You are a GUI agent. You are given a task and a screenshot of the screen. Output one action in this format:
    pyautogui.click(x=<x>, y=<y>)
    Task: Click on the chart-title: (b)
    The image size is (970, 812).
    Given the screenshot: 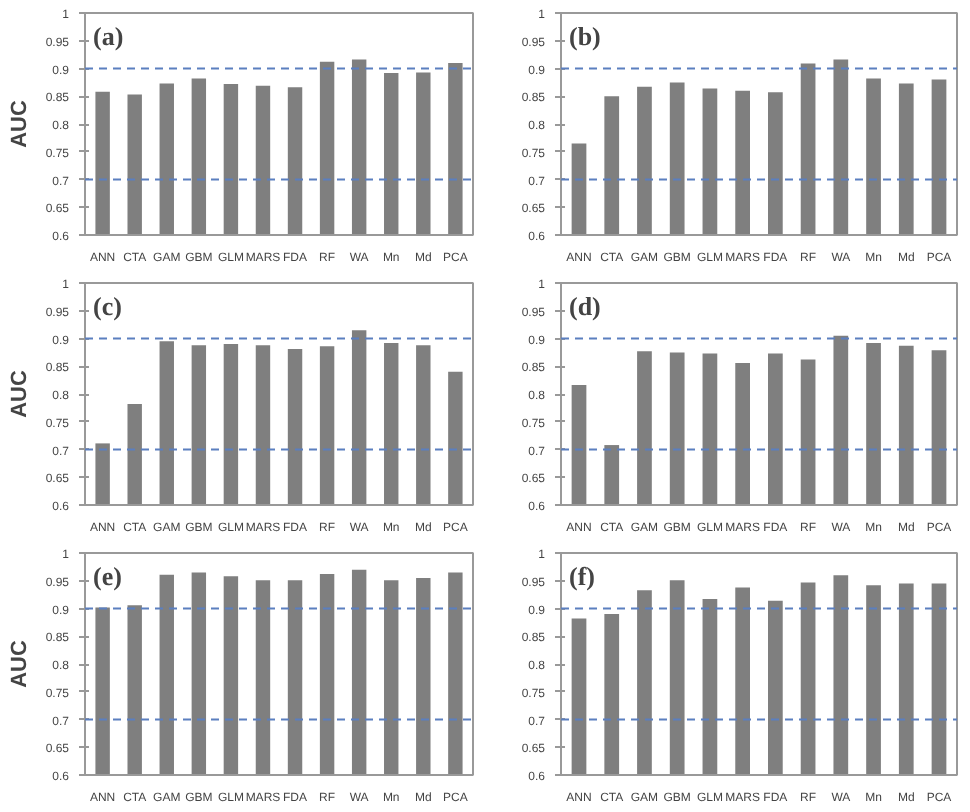 What is the action you would take?
    pyautogui.click(x=585, y=36)
    